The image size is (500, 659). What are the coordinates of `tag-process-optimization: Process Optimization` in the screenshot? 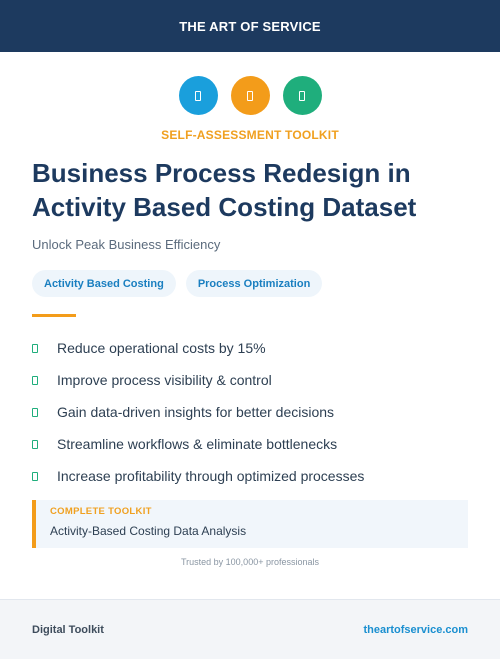 It's located at (254, 283).